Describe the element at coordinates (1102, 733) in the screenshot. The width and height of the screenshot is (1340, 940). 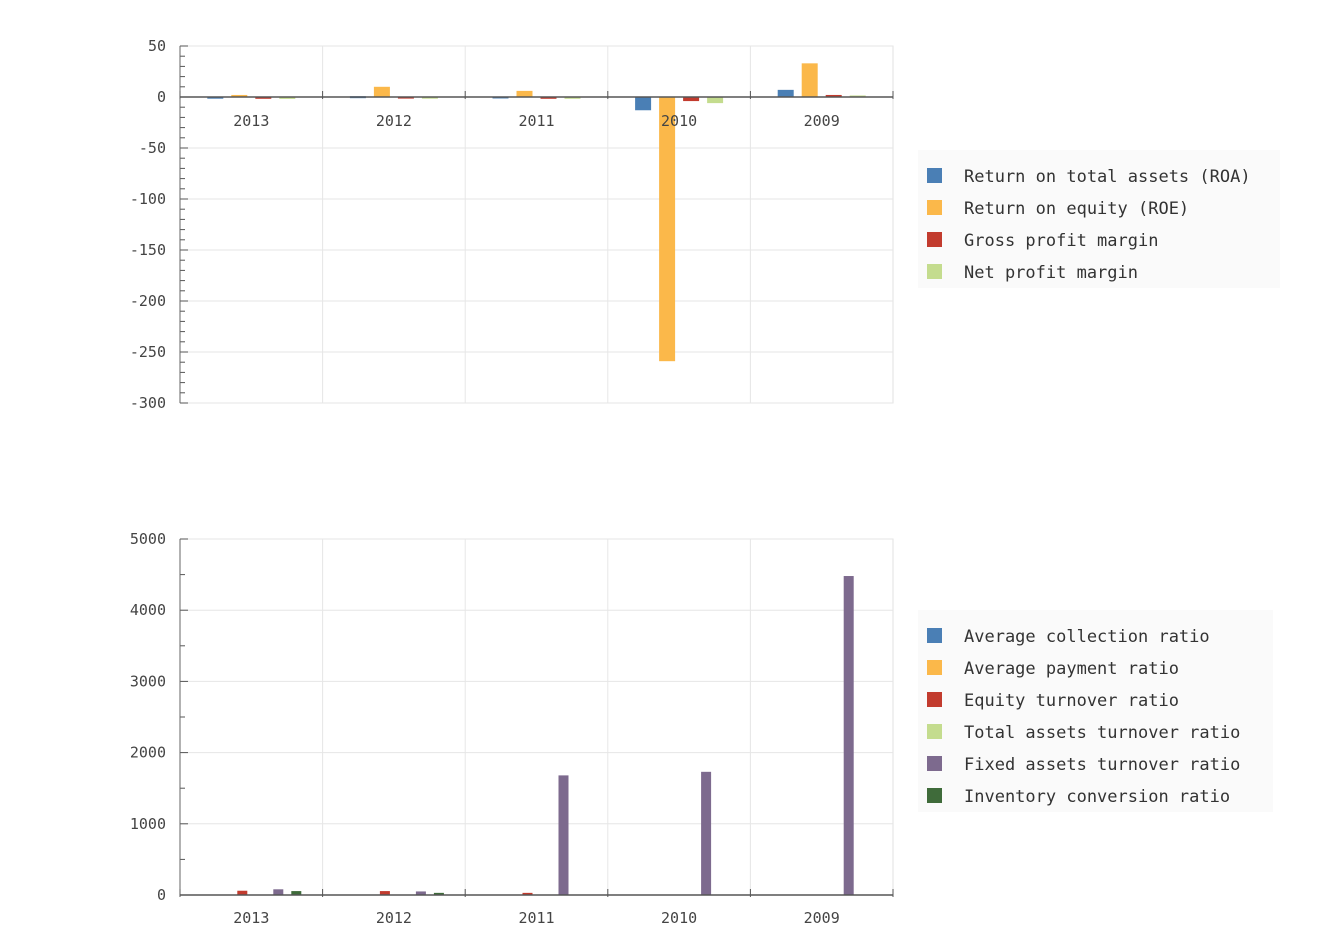
I see `legend-label: Total assets turnover ratio` at that location.